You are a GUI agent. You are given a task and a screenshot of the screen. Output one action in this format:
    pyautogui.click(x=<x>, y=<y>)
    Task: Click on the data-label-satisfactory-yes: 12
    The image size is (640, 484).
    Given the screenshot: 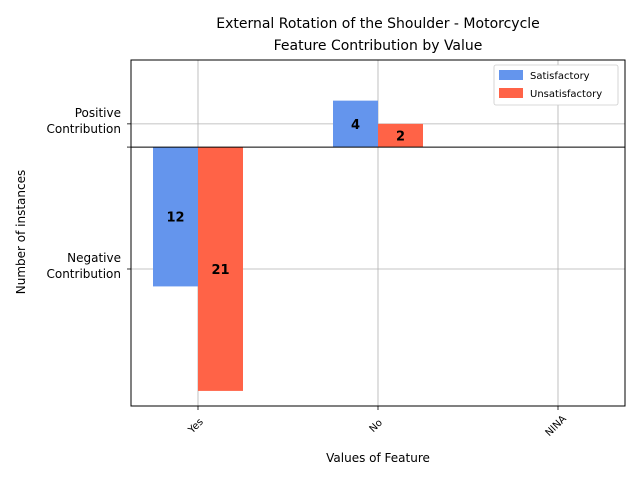 What is the action you would take?
    pyautogui.click(x=175, y=218)
    